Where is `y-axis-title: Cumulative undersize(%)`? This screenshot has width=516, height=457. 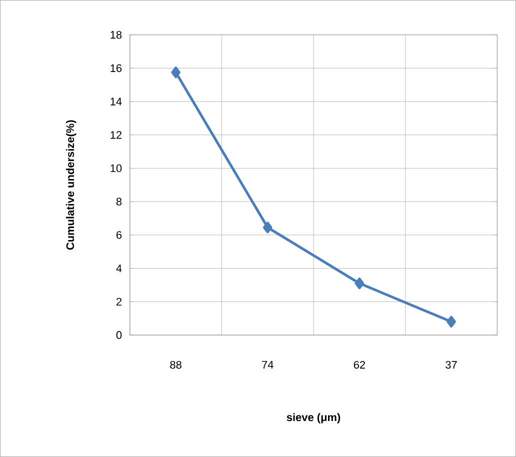 y-axis-title: Cumulative undersize(%) is located at coordinates (71, 185).